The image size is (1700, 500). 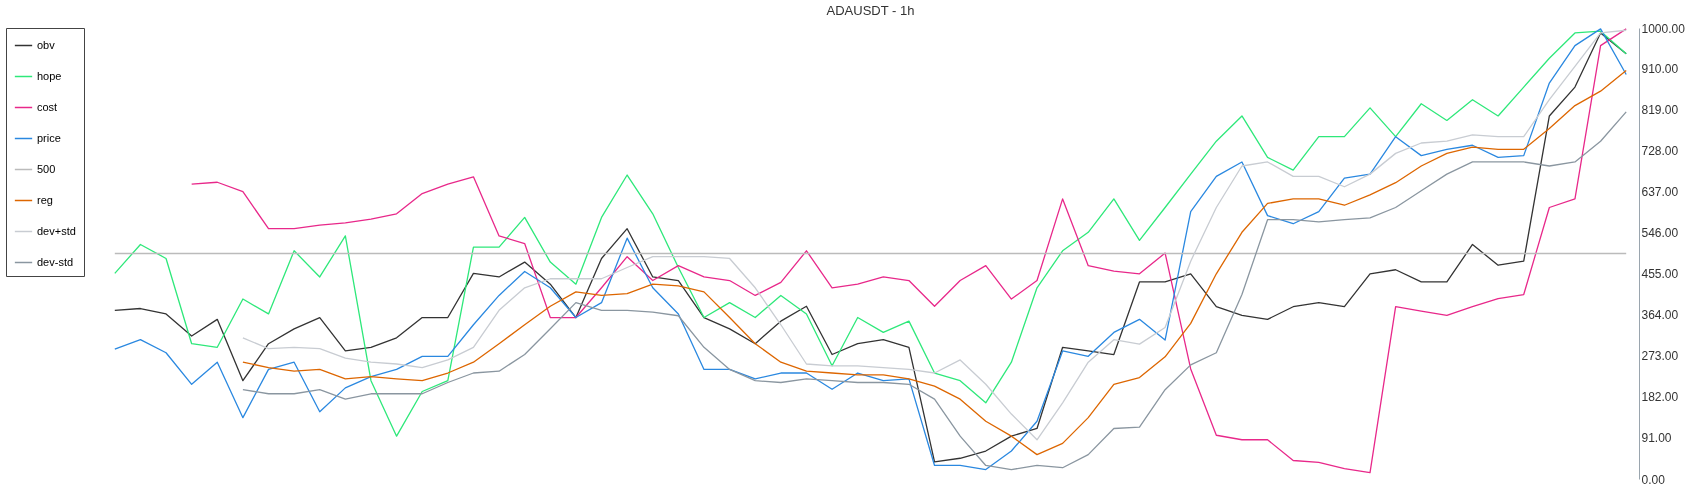 I want to click on legend-label: hope, so click(x=49, y=75).